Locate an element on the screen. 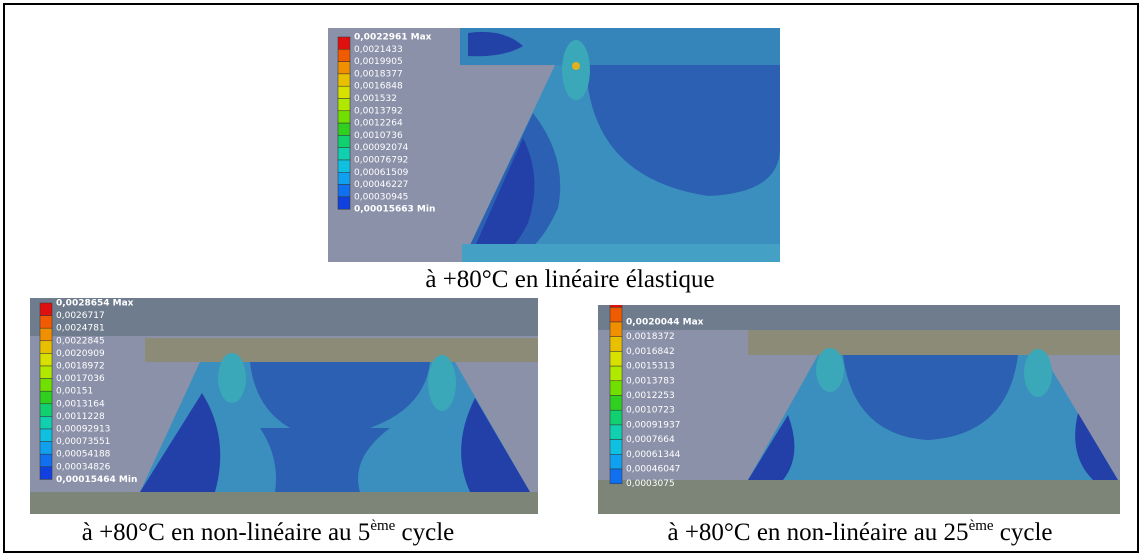  legend-label: 0,0020044 Max is located at coordinates (665, 323).